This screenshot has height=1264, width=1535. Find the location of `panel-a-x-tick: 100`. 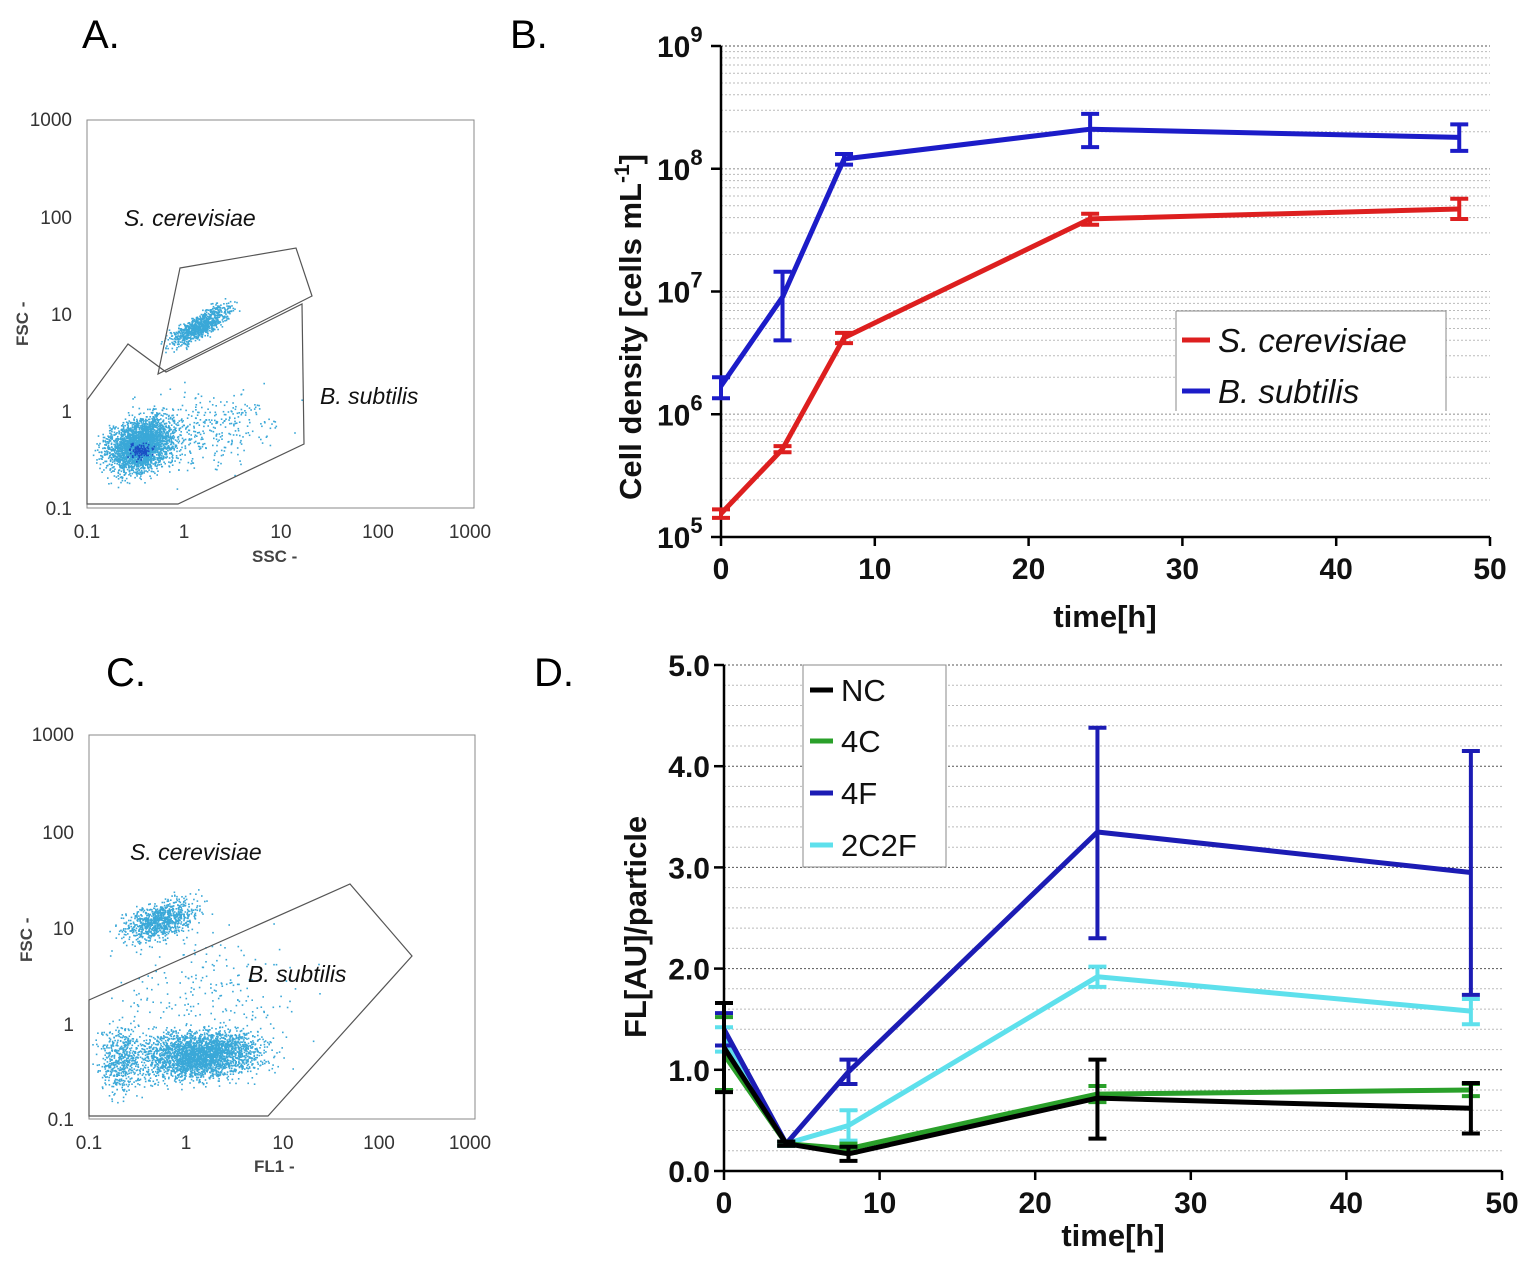

panel-a-x-tick: 100 is located at coordinates (378, 532).